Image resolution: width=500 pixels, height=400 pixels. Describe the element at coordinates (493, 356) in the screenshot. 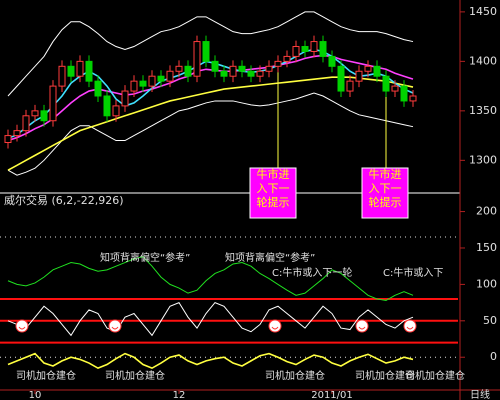

I see `y-tick-label: 0` at that location.